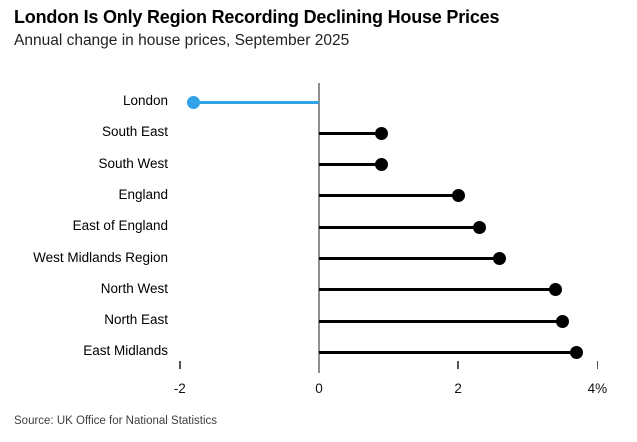 This screenshot has height=442, width=637. Describe the element at coordinates (134, 288) in the screenshot. I see `category-label: North West` at that location.